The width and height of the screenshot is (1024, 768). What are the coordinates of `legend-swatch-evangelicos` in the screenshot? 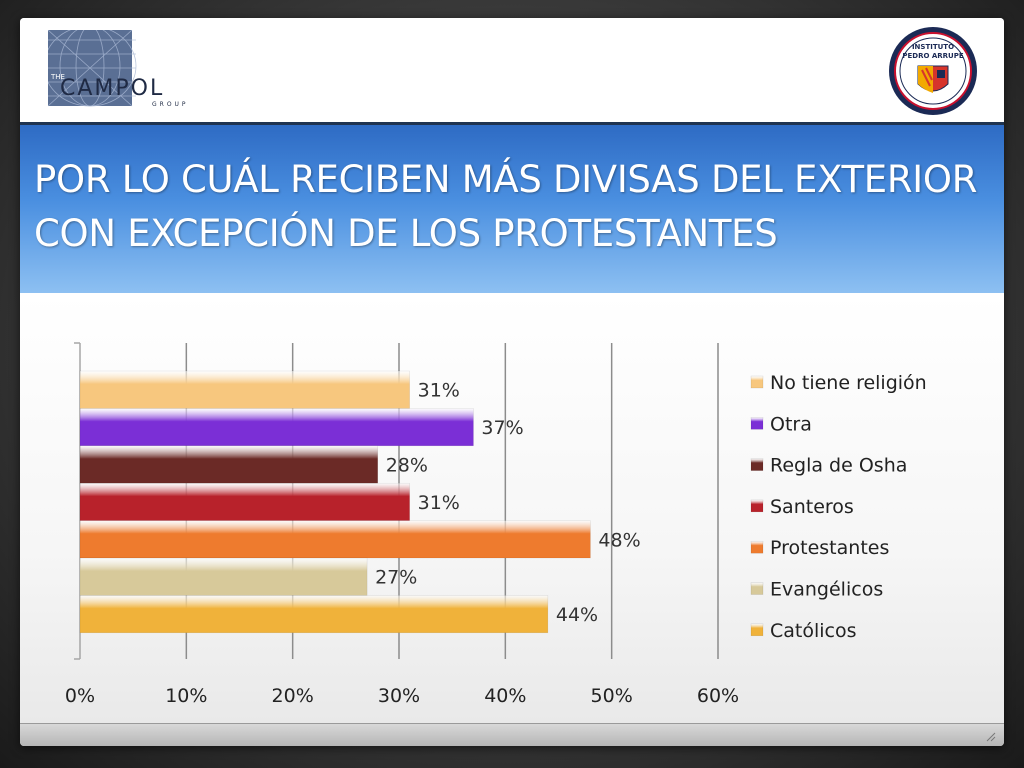 It's located at (757, 588).